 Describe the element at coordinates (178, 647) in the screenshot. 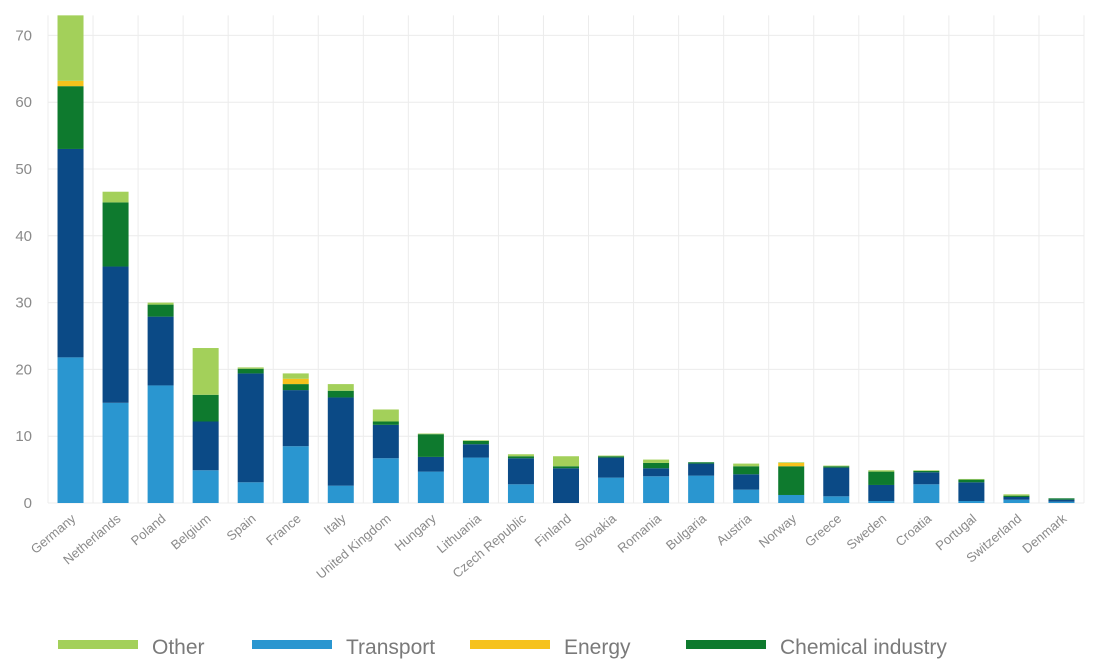

I see `legend-label: Other` at that location.